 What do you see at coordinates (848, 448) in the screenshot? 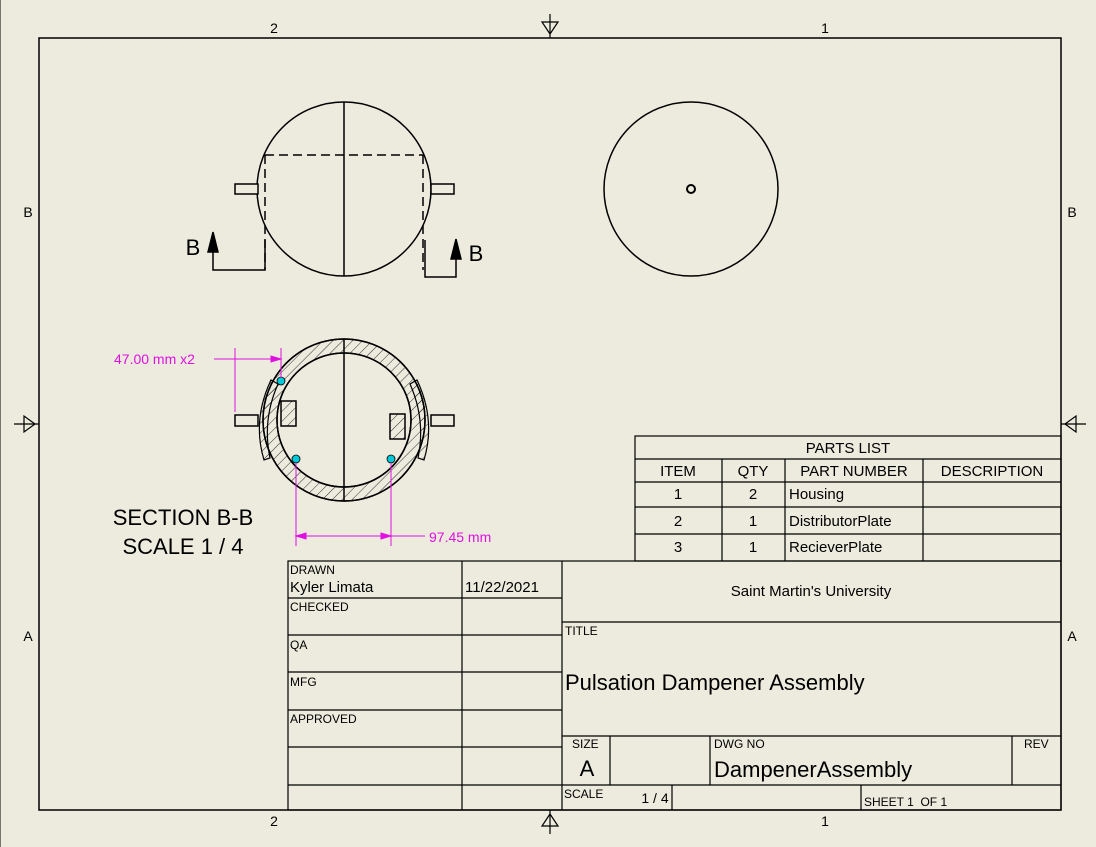
I see `parts-list-title: PARTS LIST` at bounding box center [848, 448].